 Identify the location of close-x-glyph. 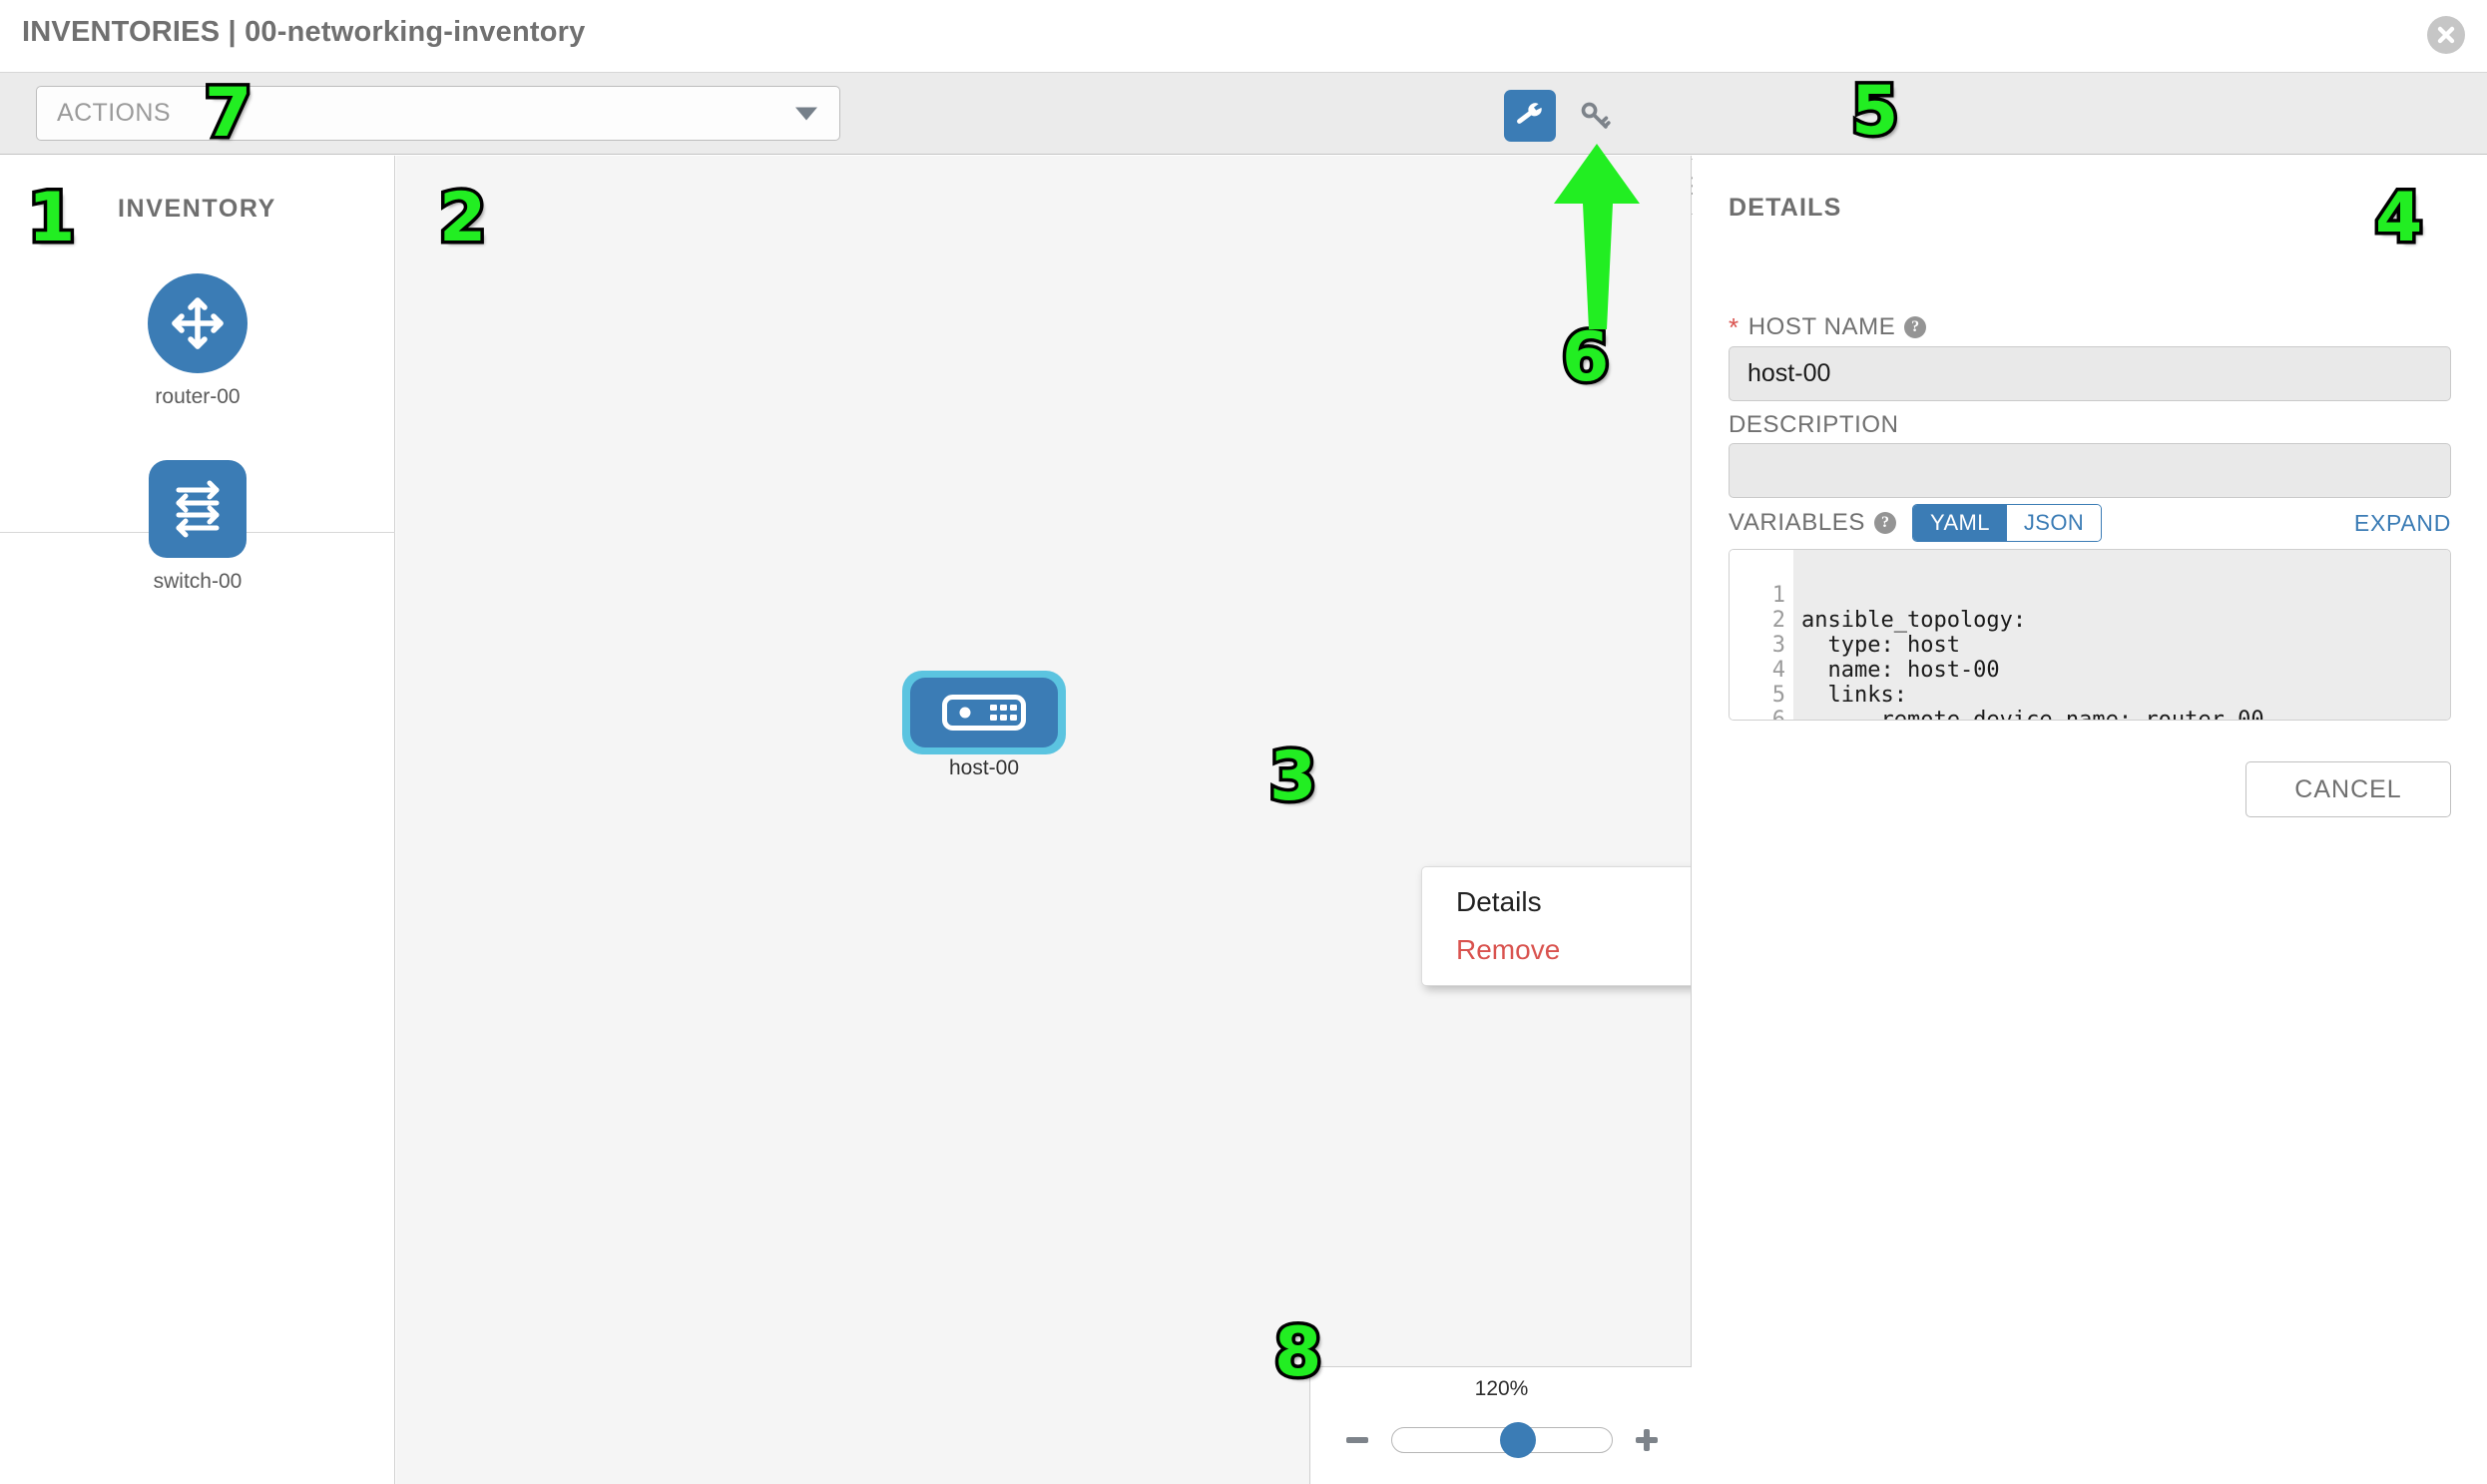
(2446, 35).